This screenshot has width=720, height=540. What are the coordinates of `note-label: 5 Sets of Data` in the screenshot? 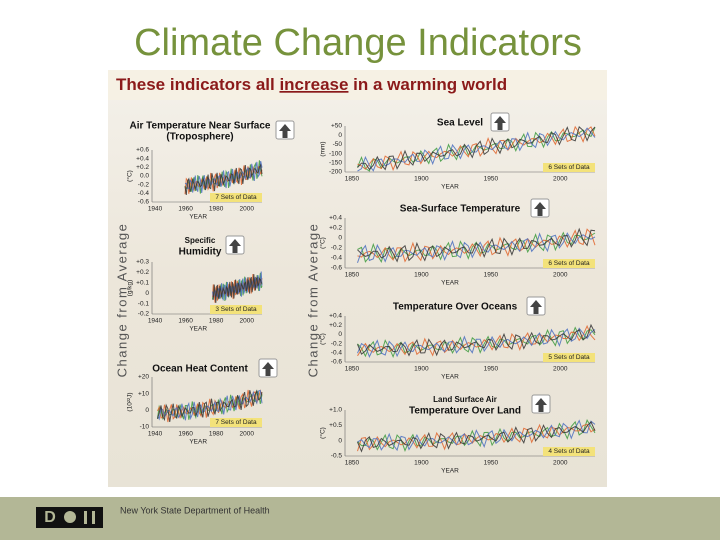 It's located at (569, 357).